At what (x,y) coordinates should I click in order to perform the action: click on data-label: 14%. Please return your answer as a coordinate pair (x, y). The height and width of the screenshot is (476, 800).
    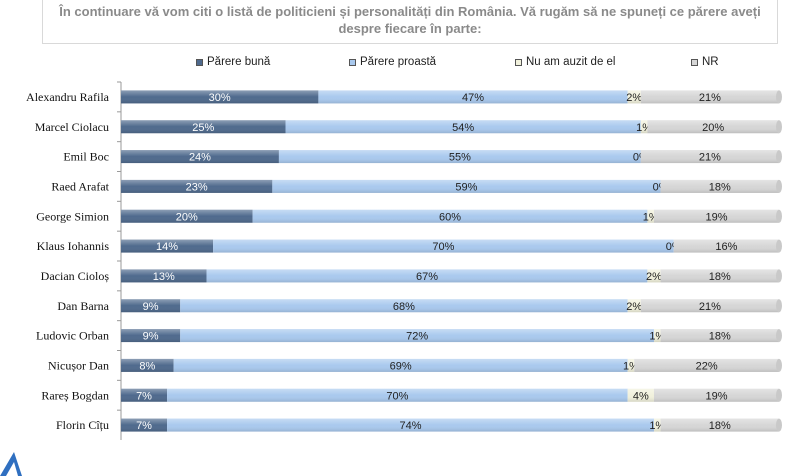
    Looking at the image, I should click on (167, 247).